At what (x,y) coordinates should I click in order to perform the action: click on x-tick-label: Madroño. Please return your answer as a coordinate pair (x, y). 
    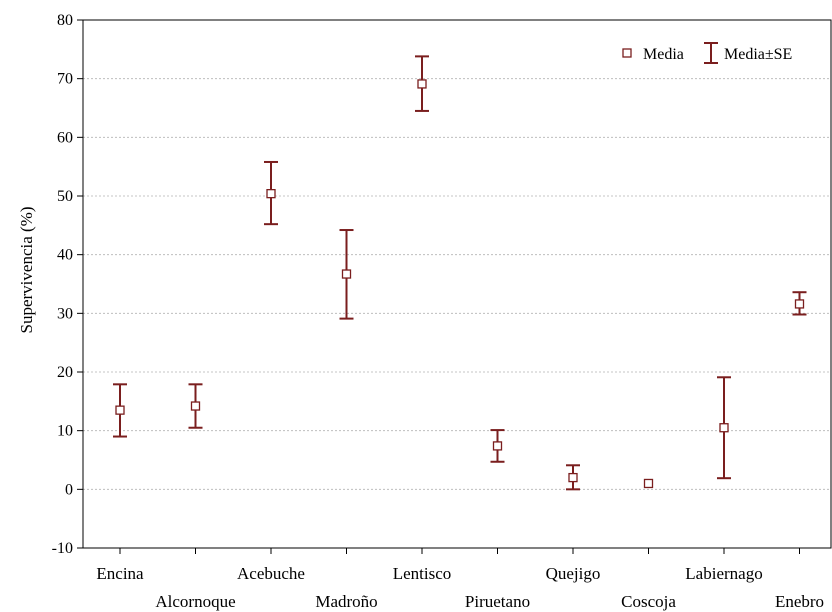
    Looking at the image, I should click on (346, 601).